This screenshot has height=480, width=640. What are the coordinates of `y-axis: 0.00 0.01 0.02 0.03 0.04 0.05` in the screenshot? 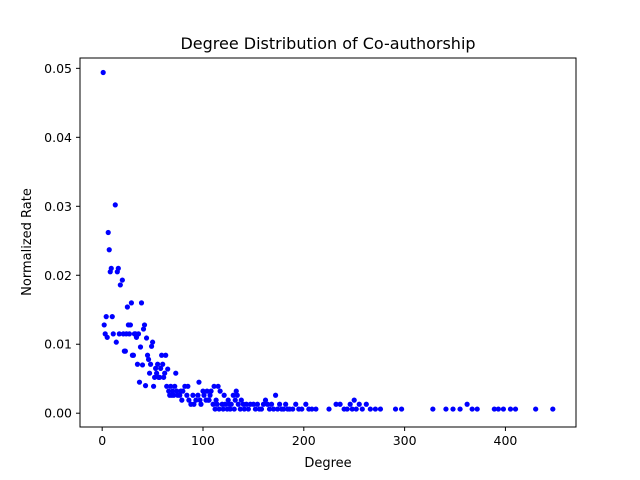 It's located at (62, 241).